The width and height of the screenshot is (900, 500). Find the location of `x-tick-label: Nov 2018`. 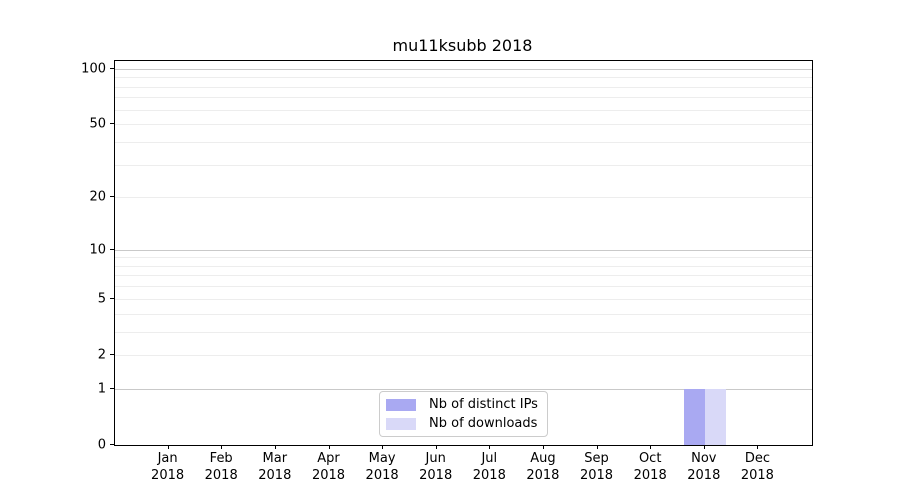

x-tick-label: Nov 2018 is located at coordinates (704, 468).